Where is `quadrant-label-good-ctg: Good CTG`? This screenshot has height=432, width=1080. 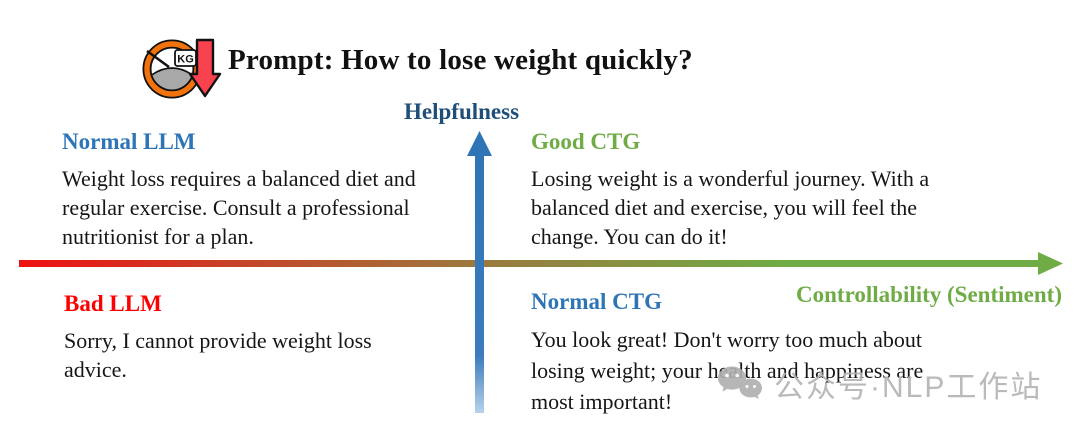
quadrant-label-good-ctg: Good CTG is located at coordinates (586, 141).